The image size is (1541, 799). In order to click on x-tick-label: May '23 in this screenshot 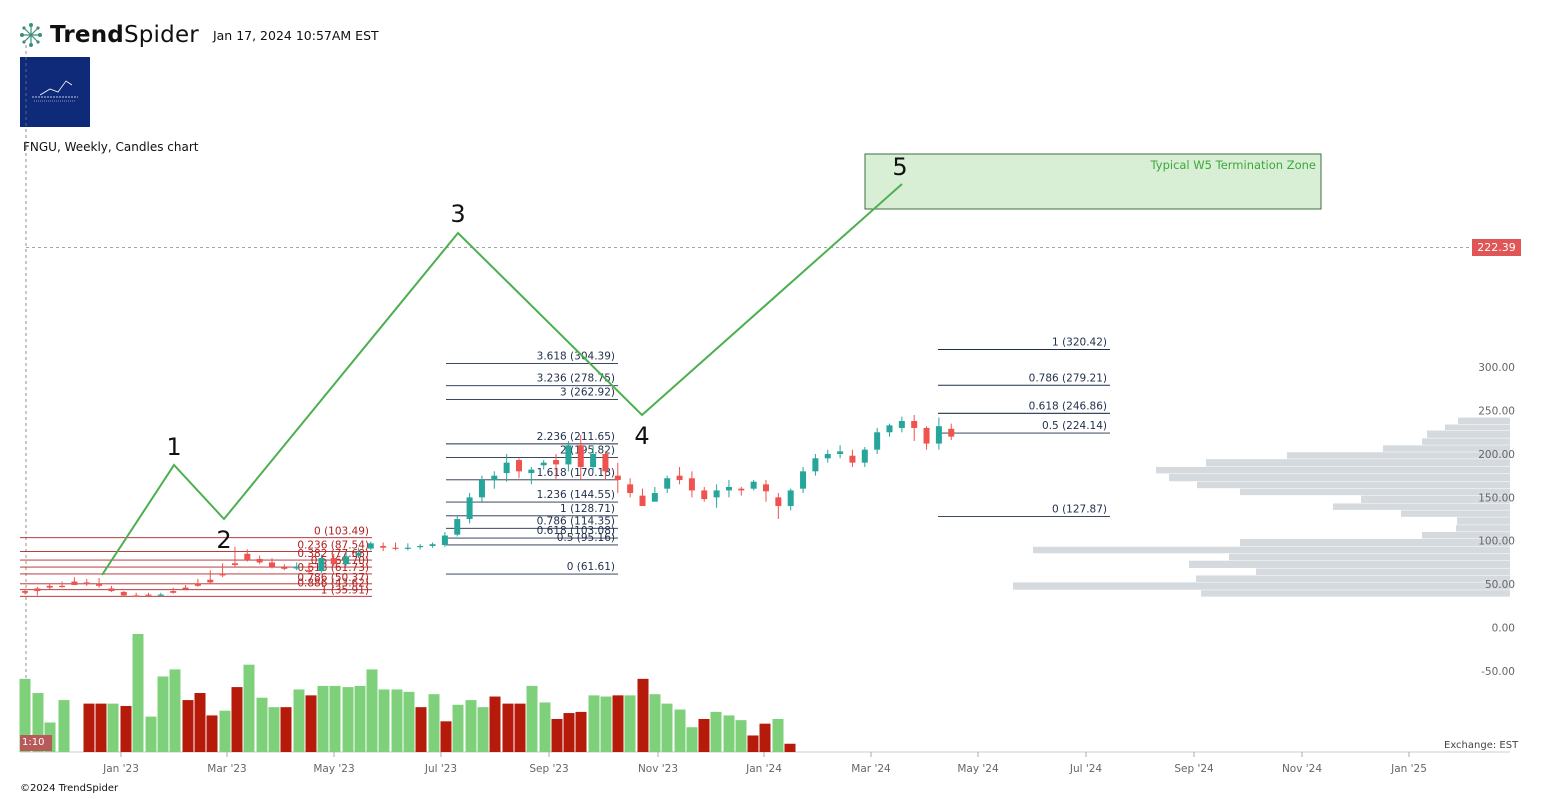, I will do `click(333, 769)`.